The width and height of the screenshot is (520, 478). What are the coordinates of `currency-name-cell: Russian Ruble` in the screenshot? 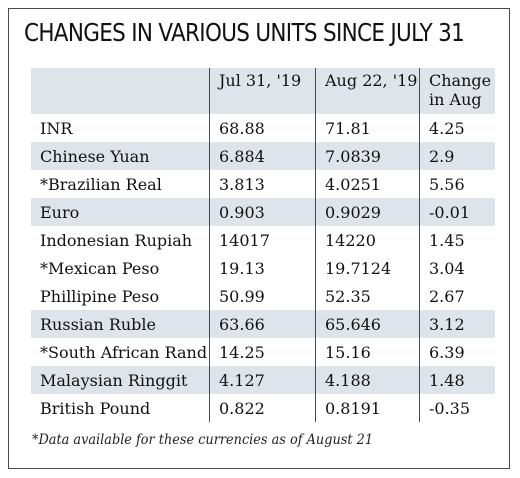 It's located at (120, 324).